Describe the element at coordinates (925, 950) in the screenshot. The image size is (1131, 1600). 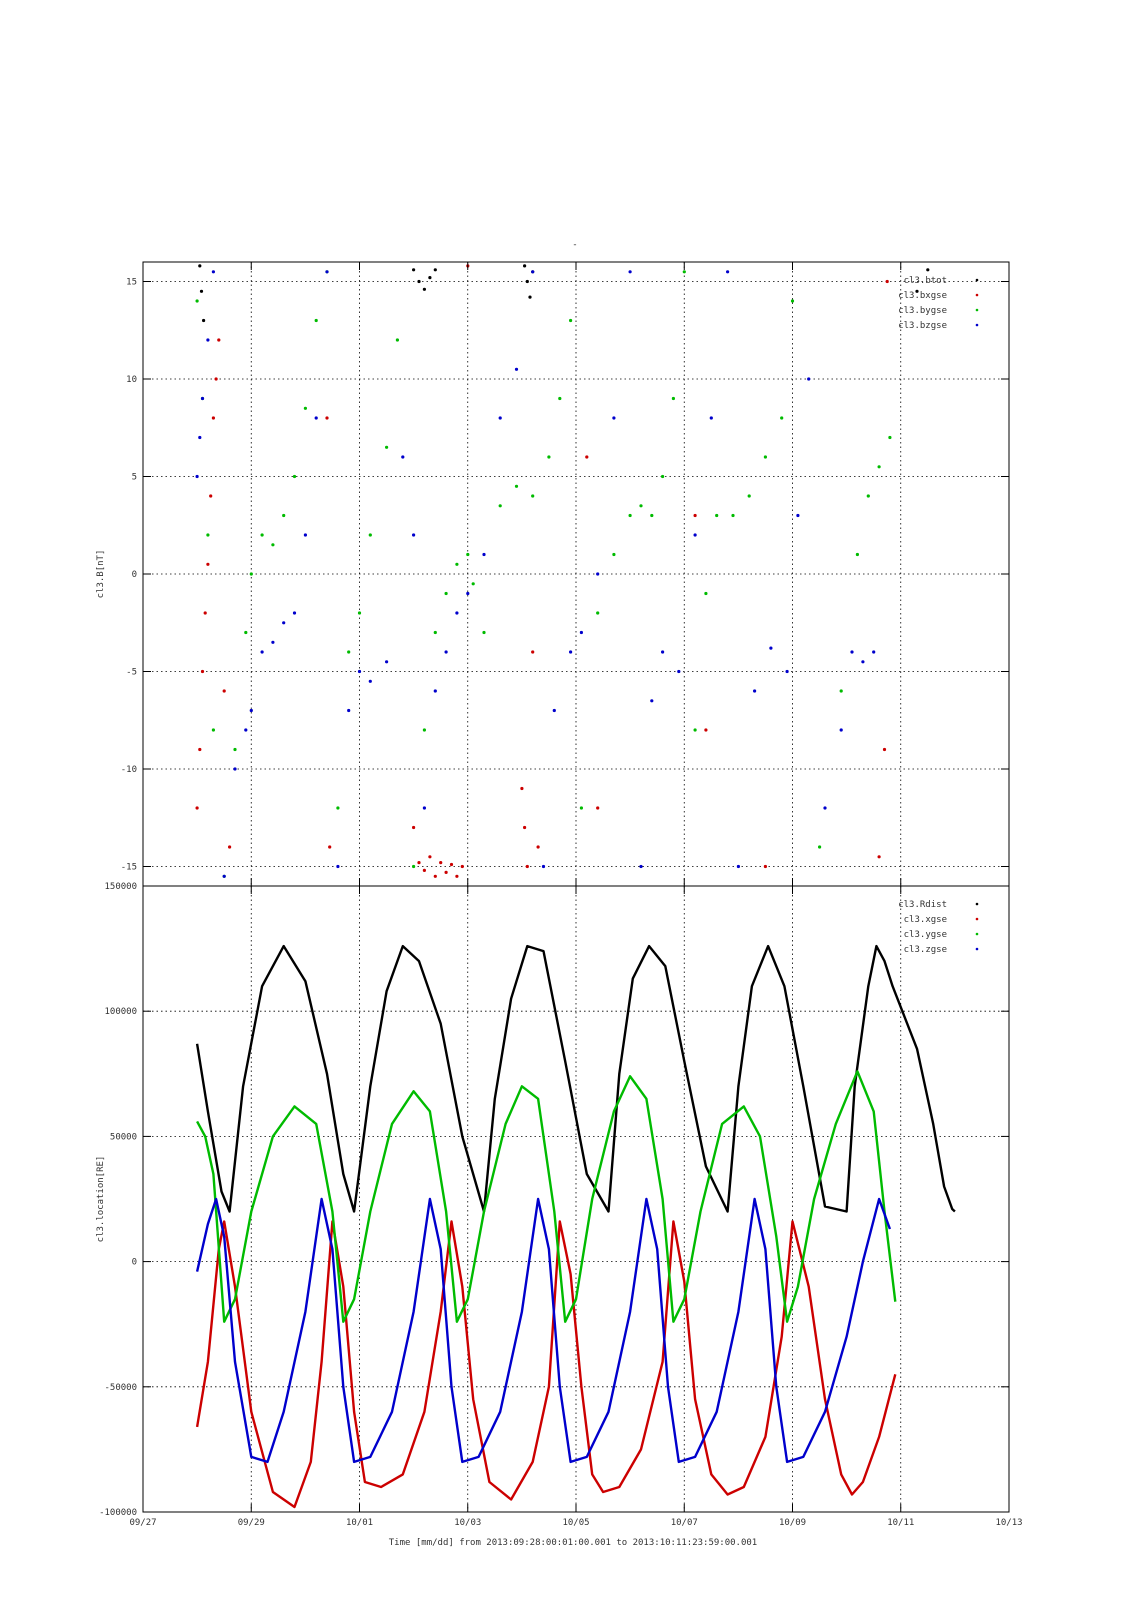
I see `legend-label: cl3.zgse` at that location.